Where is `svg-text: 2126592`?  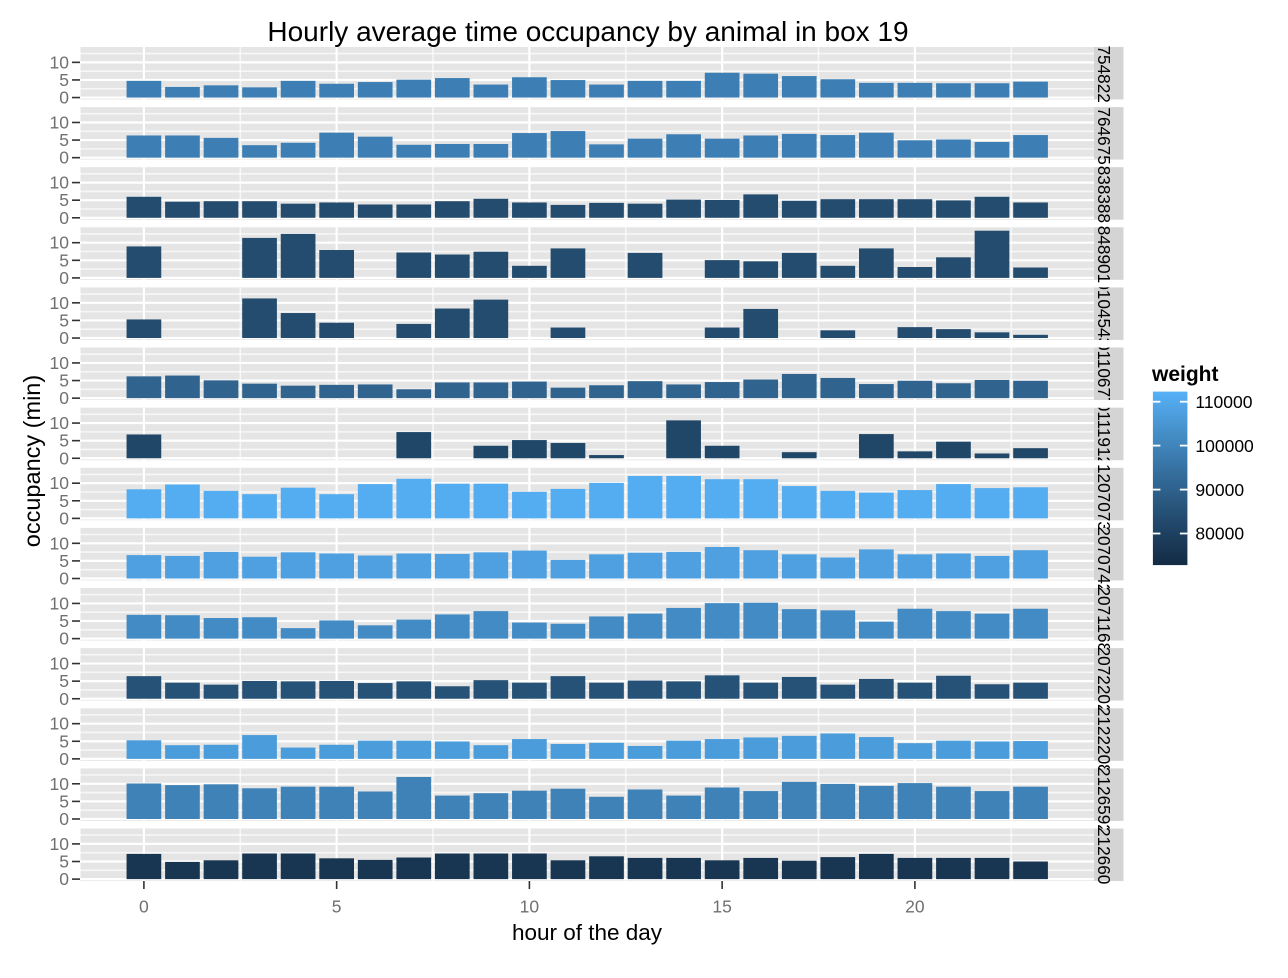 svg-text: 2126592 is located at coordinates (1104, 800).